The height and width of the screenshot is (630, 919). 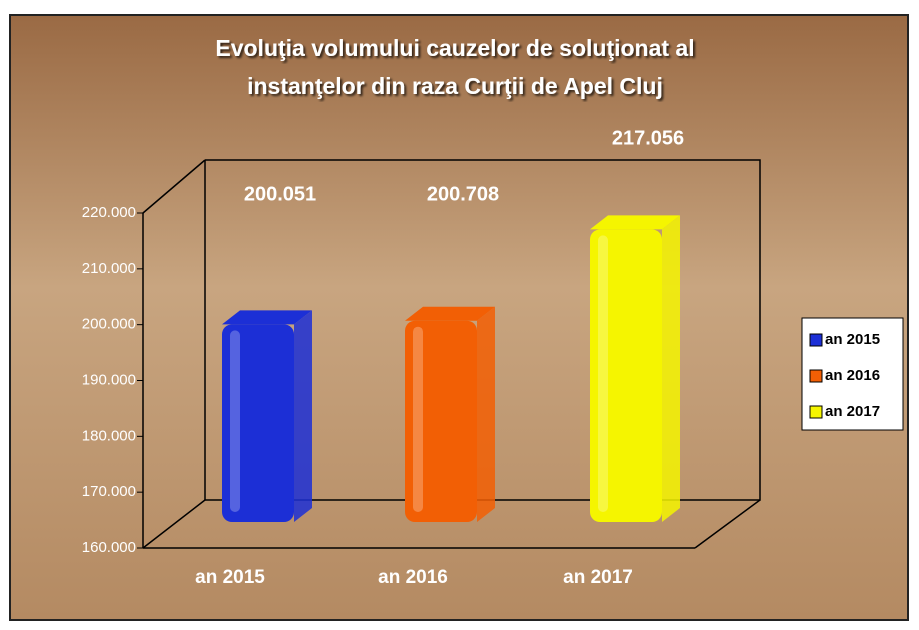 I want to click on y-tick-label: 190.000, so click(x=109, y=379).